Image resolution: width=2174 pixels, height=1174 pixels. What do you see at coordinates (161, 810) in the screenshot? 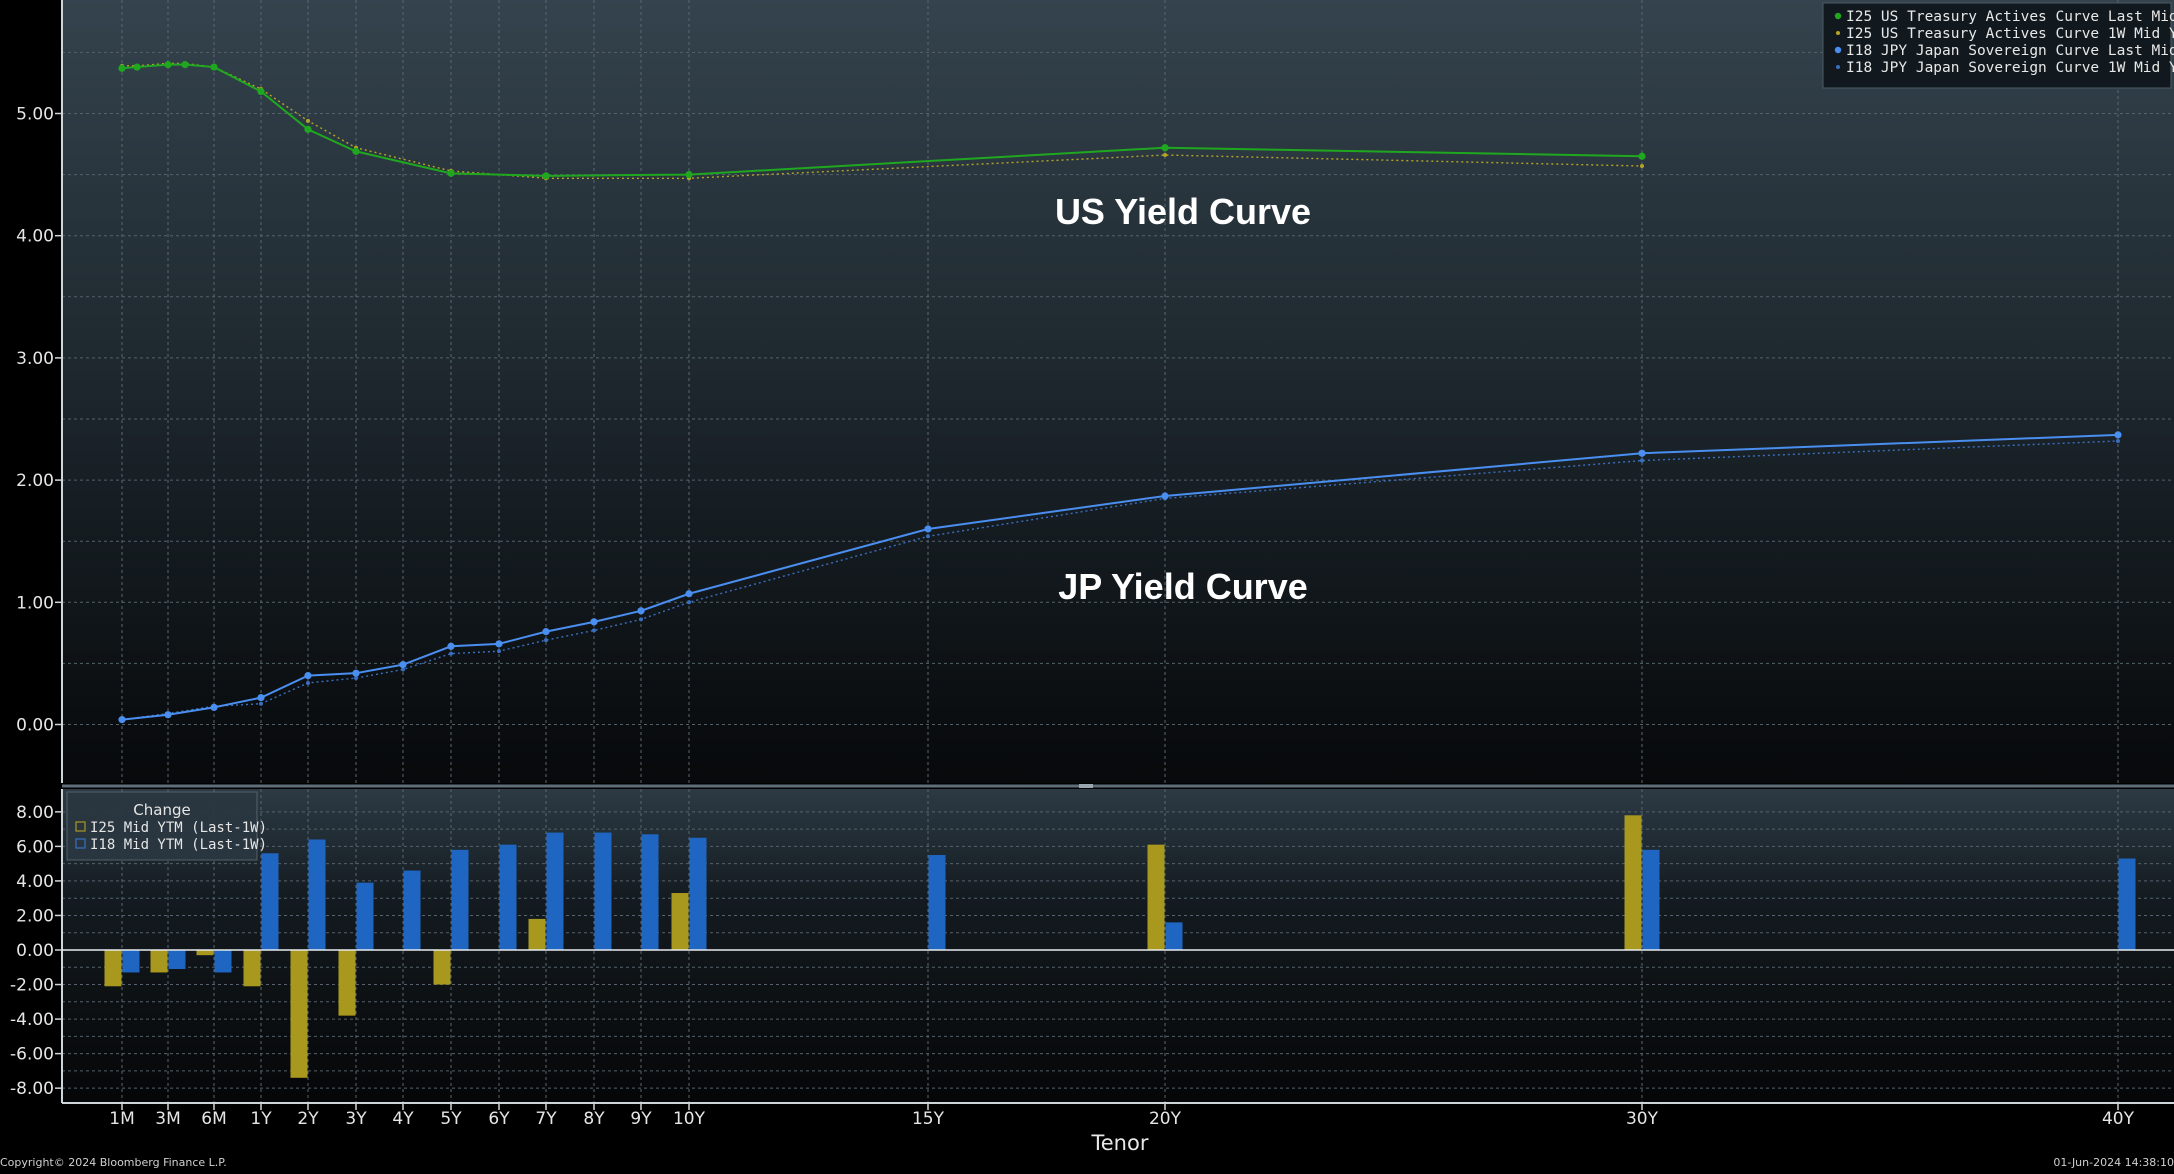
I see `bottom-legend-title: Change` at bounding box center [161, 810].